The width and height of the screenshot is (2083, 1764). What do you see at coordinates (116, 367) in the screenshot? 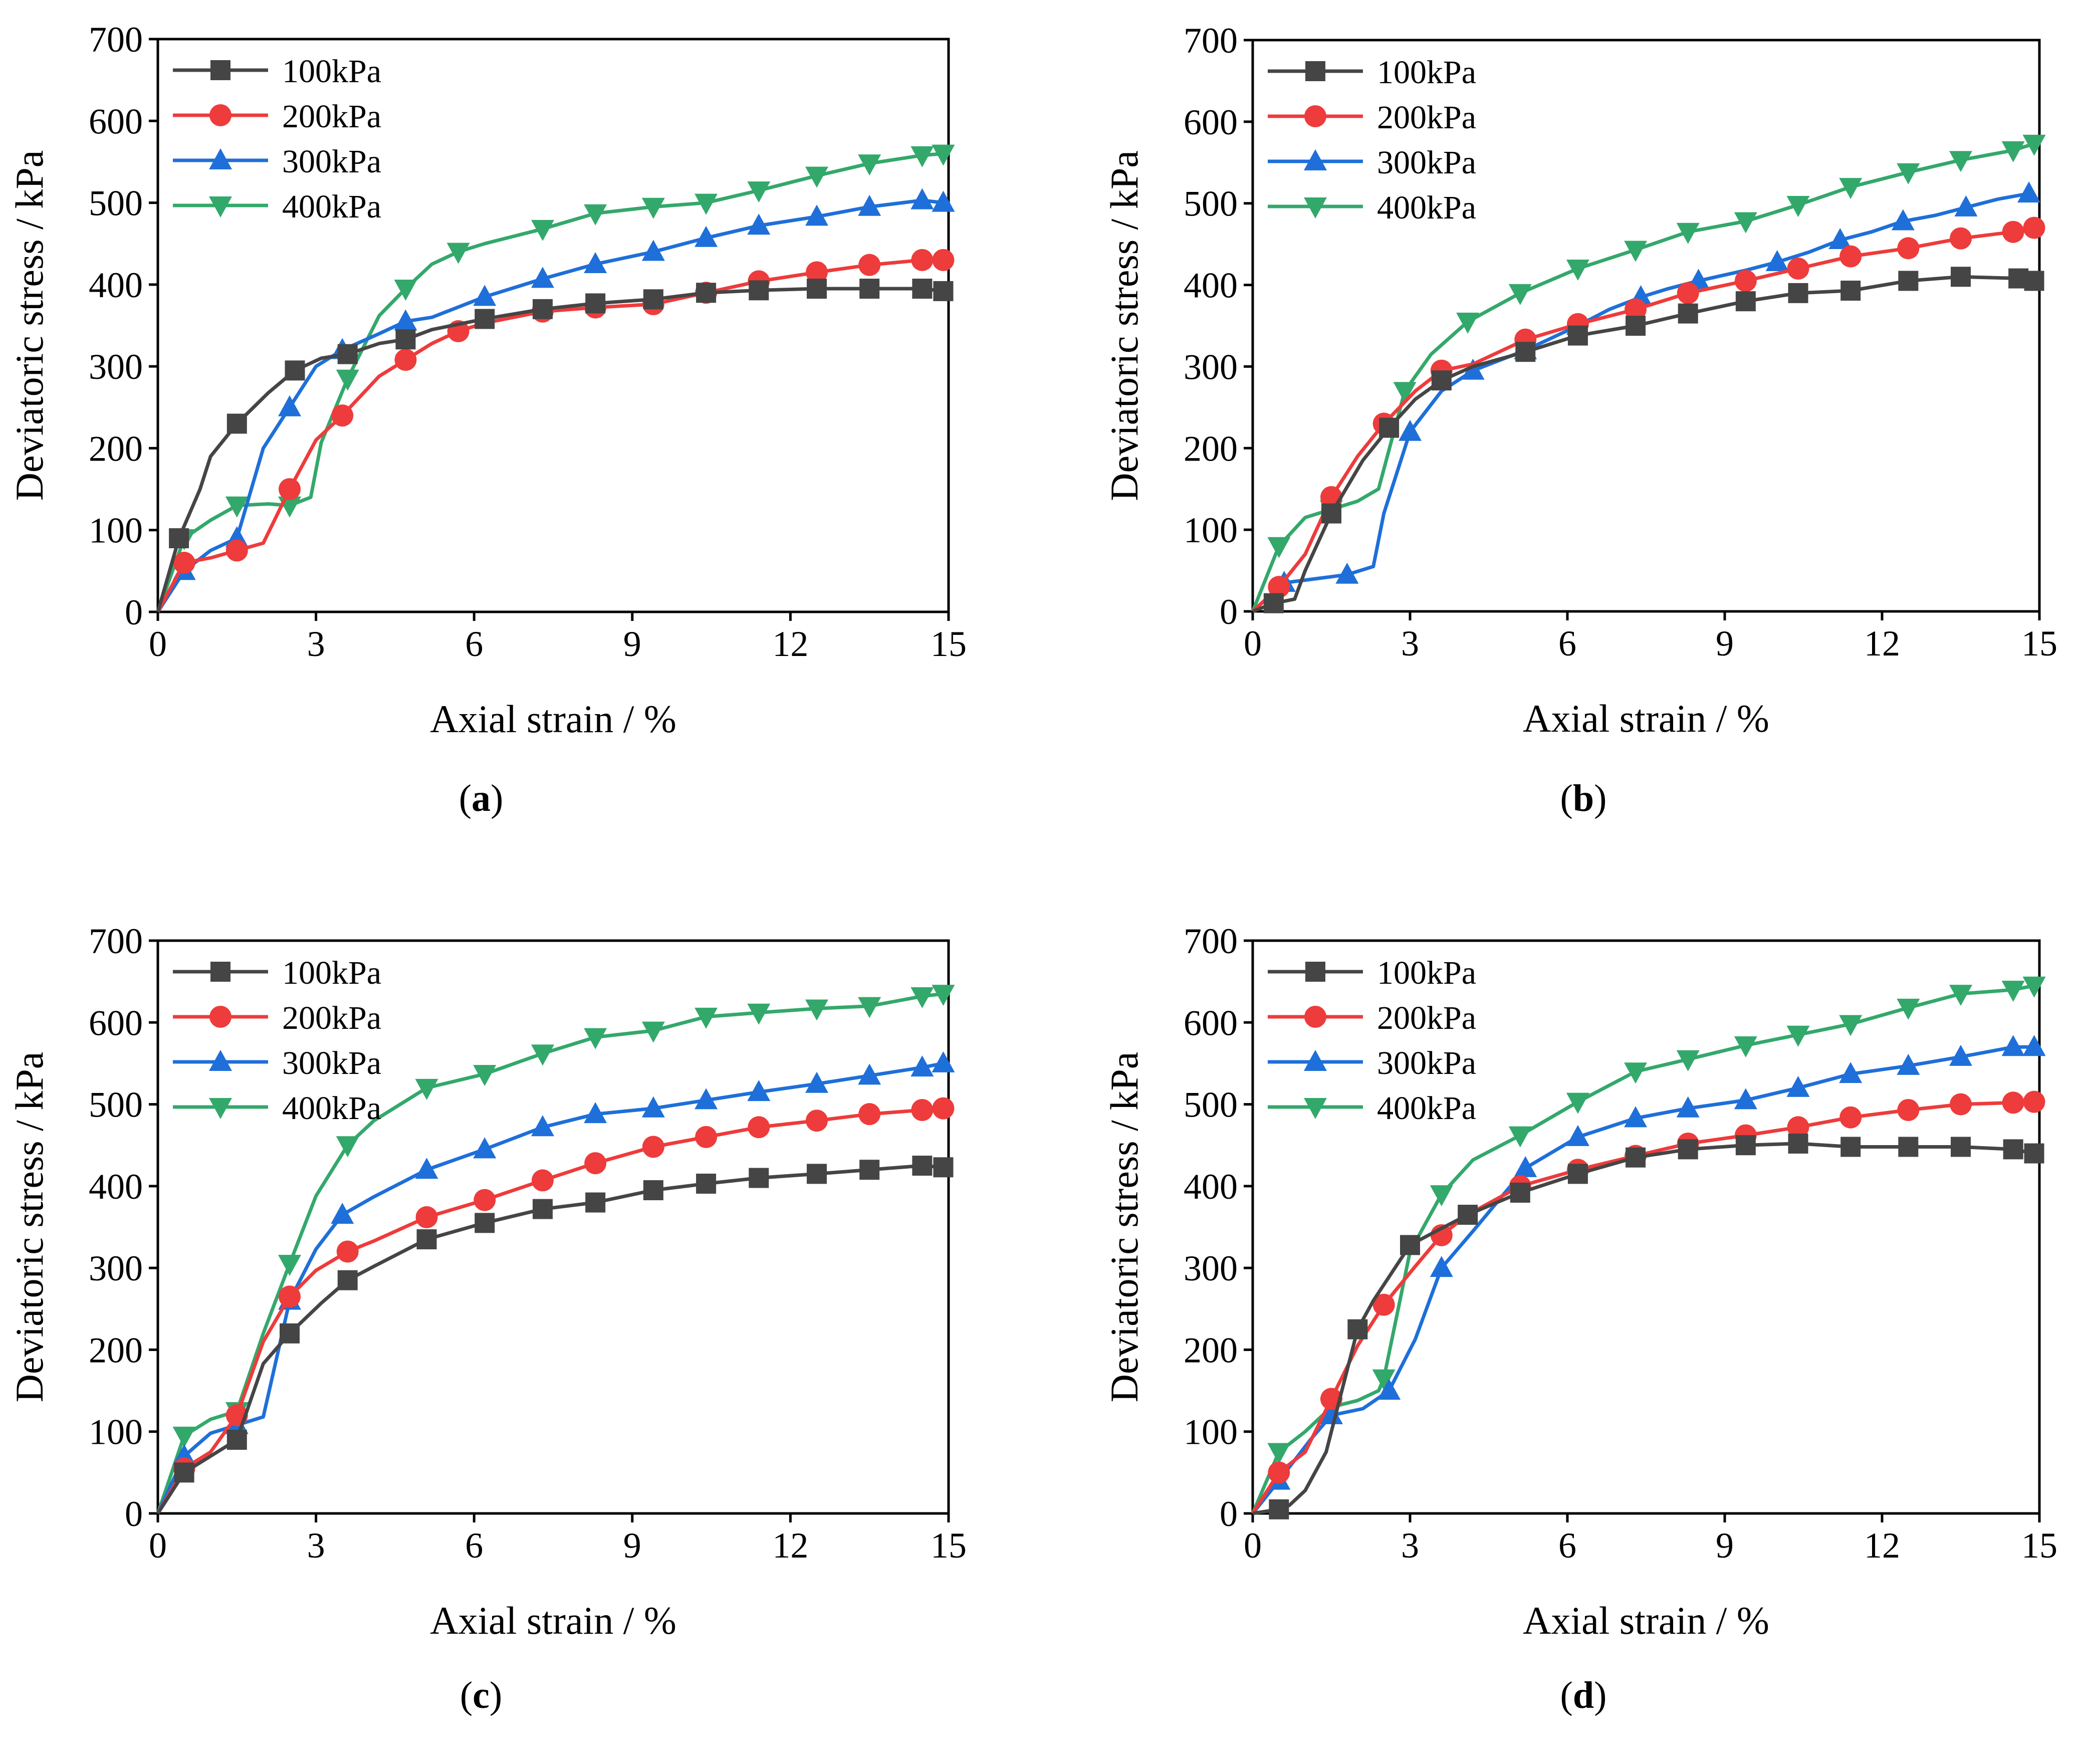
I see `y-tick-label: 300` at bounding box center [116, 367].